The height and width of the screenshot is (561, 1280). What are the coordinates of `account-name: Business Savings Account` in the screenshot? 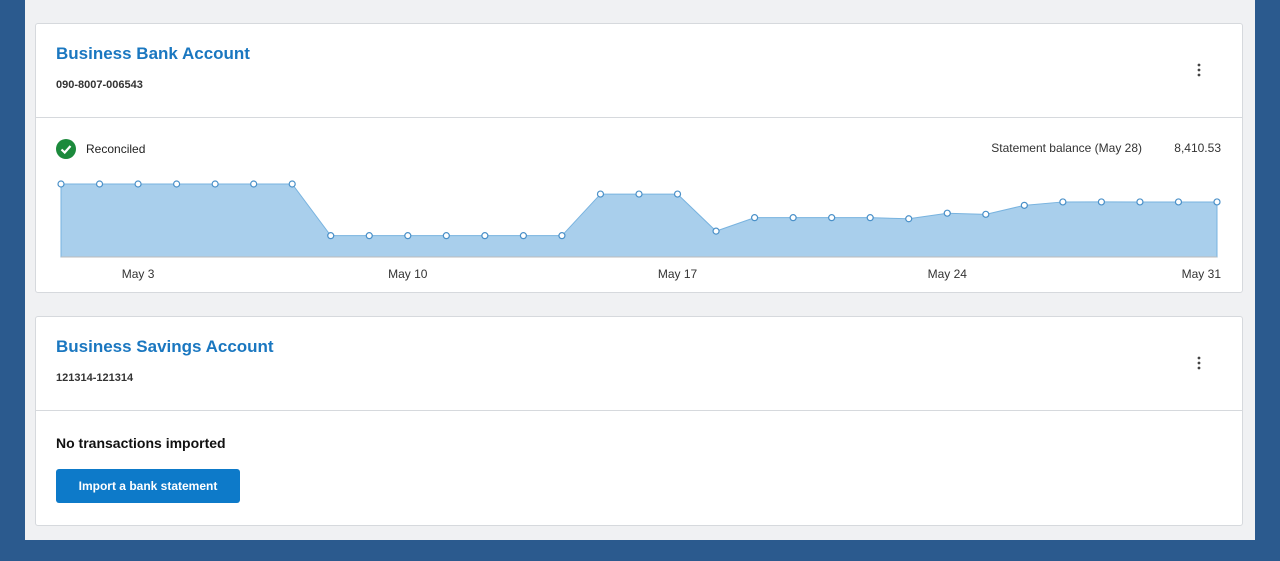 It's located at (165, 346).